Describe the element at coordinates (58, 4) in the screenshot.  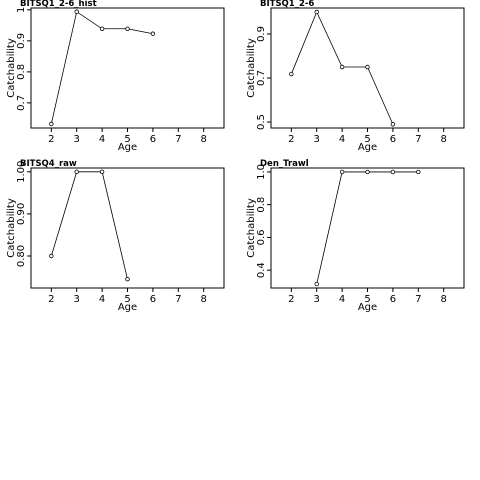
I see `panel-title: BITSQ1_2-6_hist` at that location.